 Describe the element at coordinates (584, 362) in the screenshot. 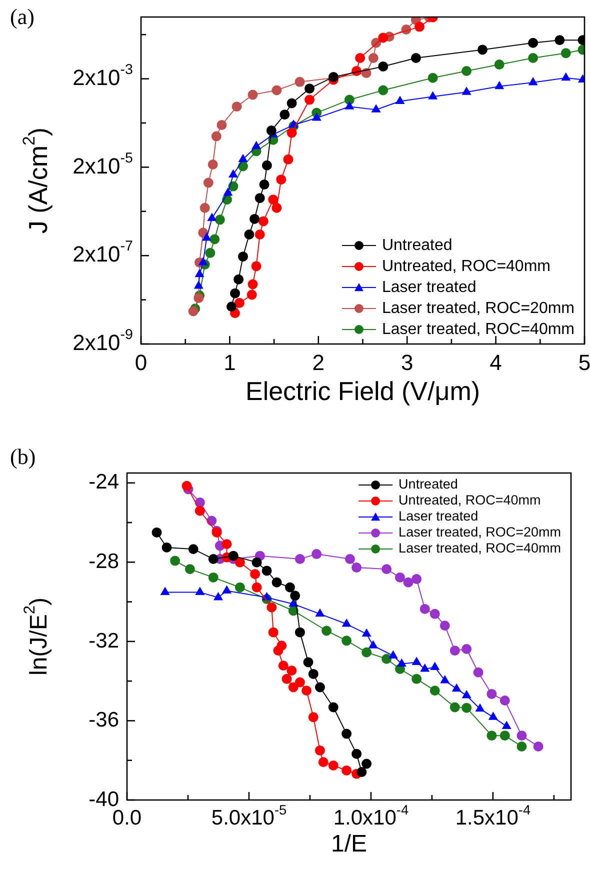

I see `x-tick-label: 5` at that location.